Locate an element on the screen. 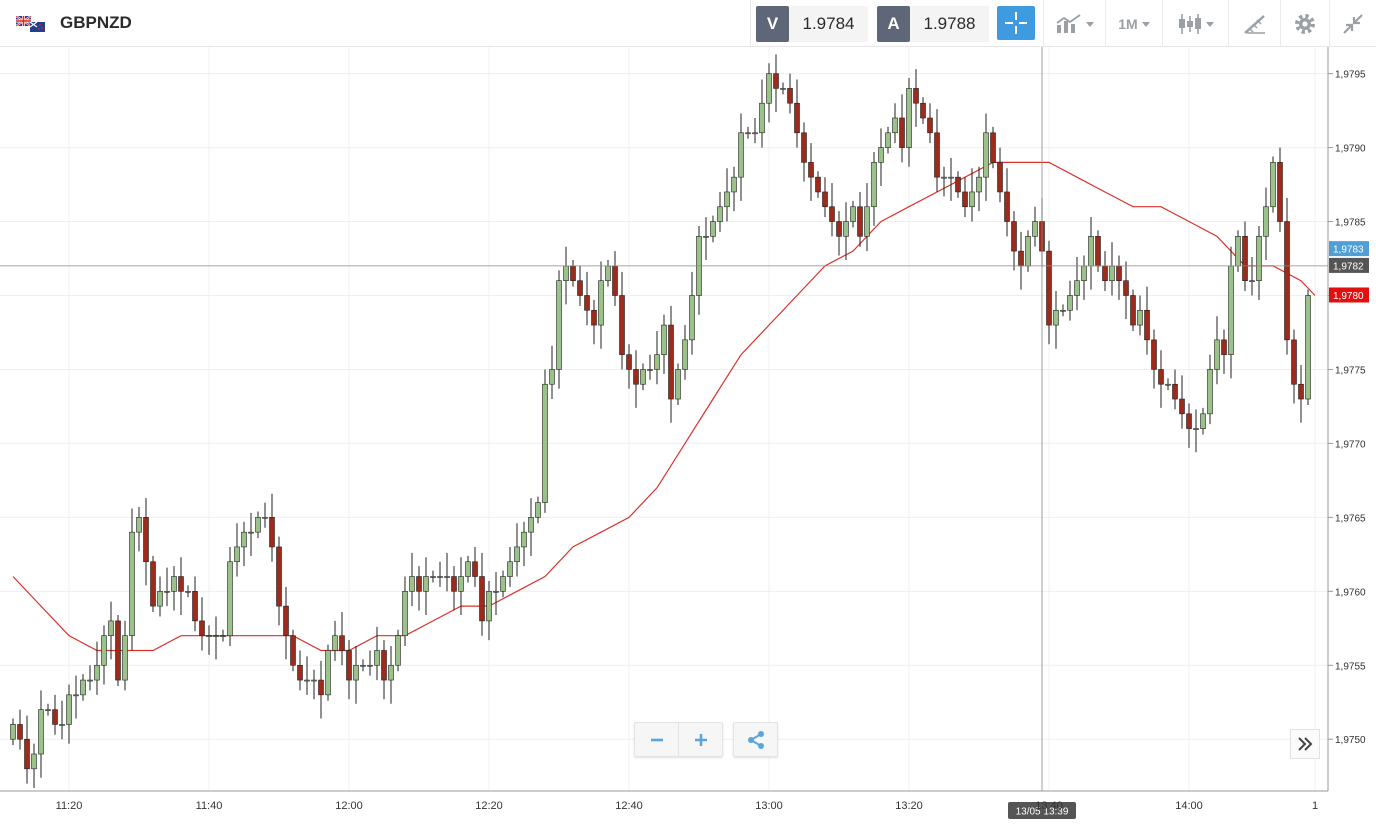 The image size is (1376, 824). indicators-button is located at coordinates (1074, 23).